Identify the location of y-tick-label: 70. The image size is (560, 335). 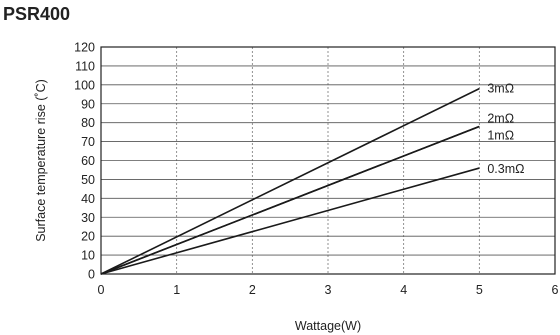
(88, 142).